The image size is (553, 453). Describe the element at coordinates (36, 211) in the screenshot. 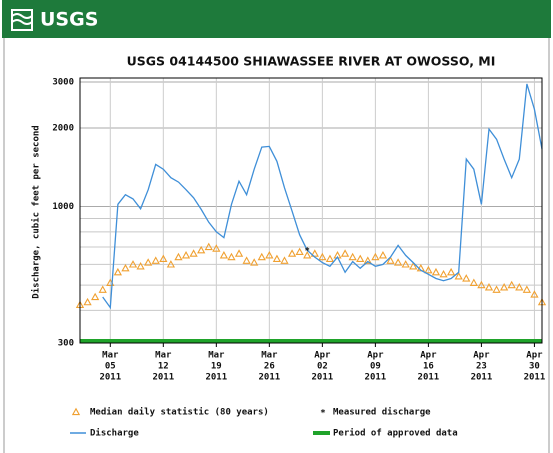

I see `y-axis-label: Discharge, cubic feet per second` at that location.